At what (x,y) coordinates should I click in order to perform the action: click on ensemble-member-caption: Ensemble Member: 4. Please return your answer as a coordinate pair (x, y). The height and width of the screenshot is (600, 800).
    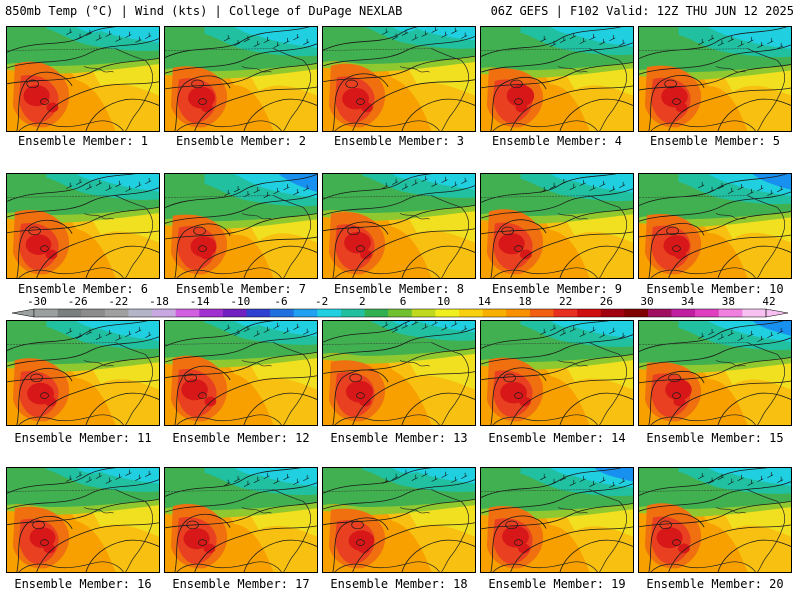
    Looking at the image, I should click on (557, 141).